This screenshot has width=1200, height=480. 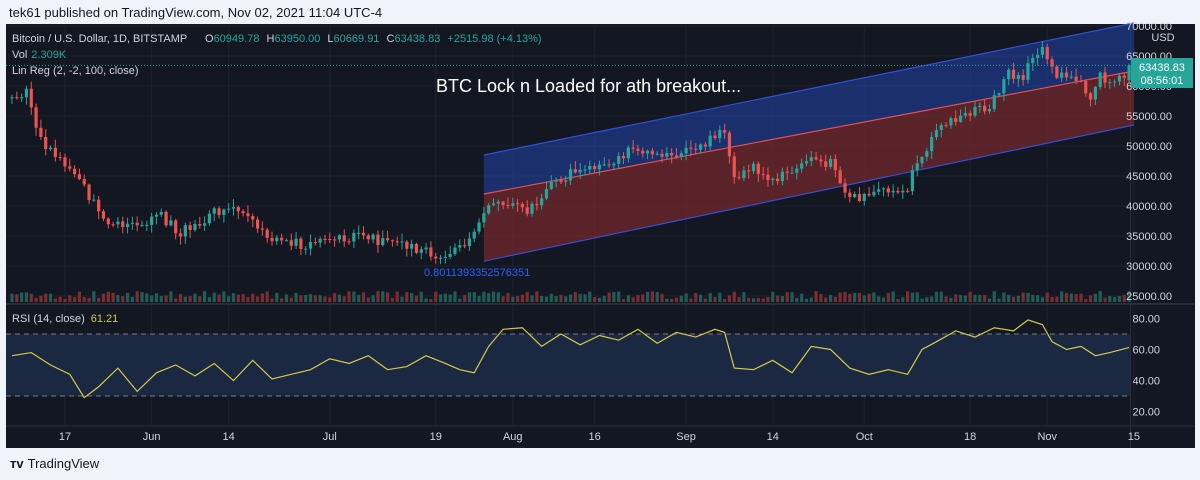 What do you see at coordinates (1149, 177) in the screenshot?
I see `price-tick-label: 45000.00` at bounding box center [1149, 177].